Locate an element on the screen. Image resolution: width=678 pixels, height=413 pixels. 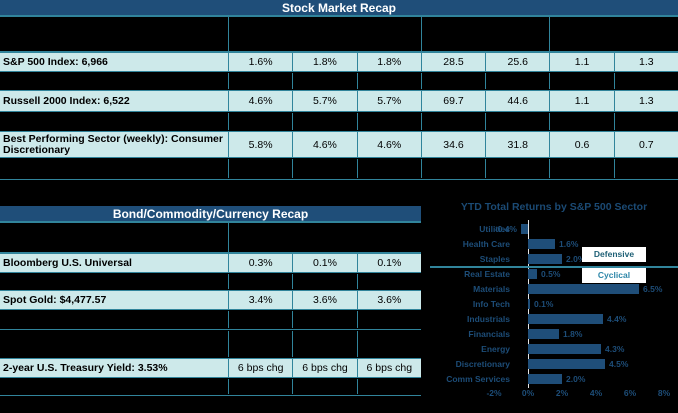
cyclical-callout: Cyclical is located at coordinates (614, 275).